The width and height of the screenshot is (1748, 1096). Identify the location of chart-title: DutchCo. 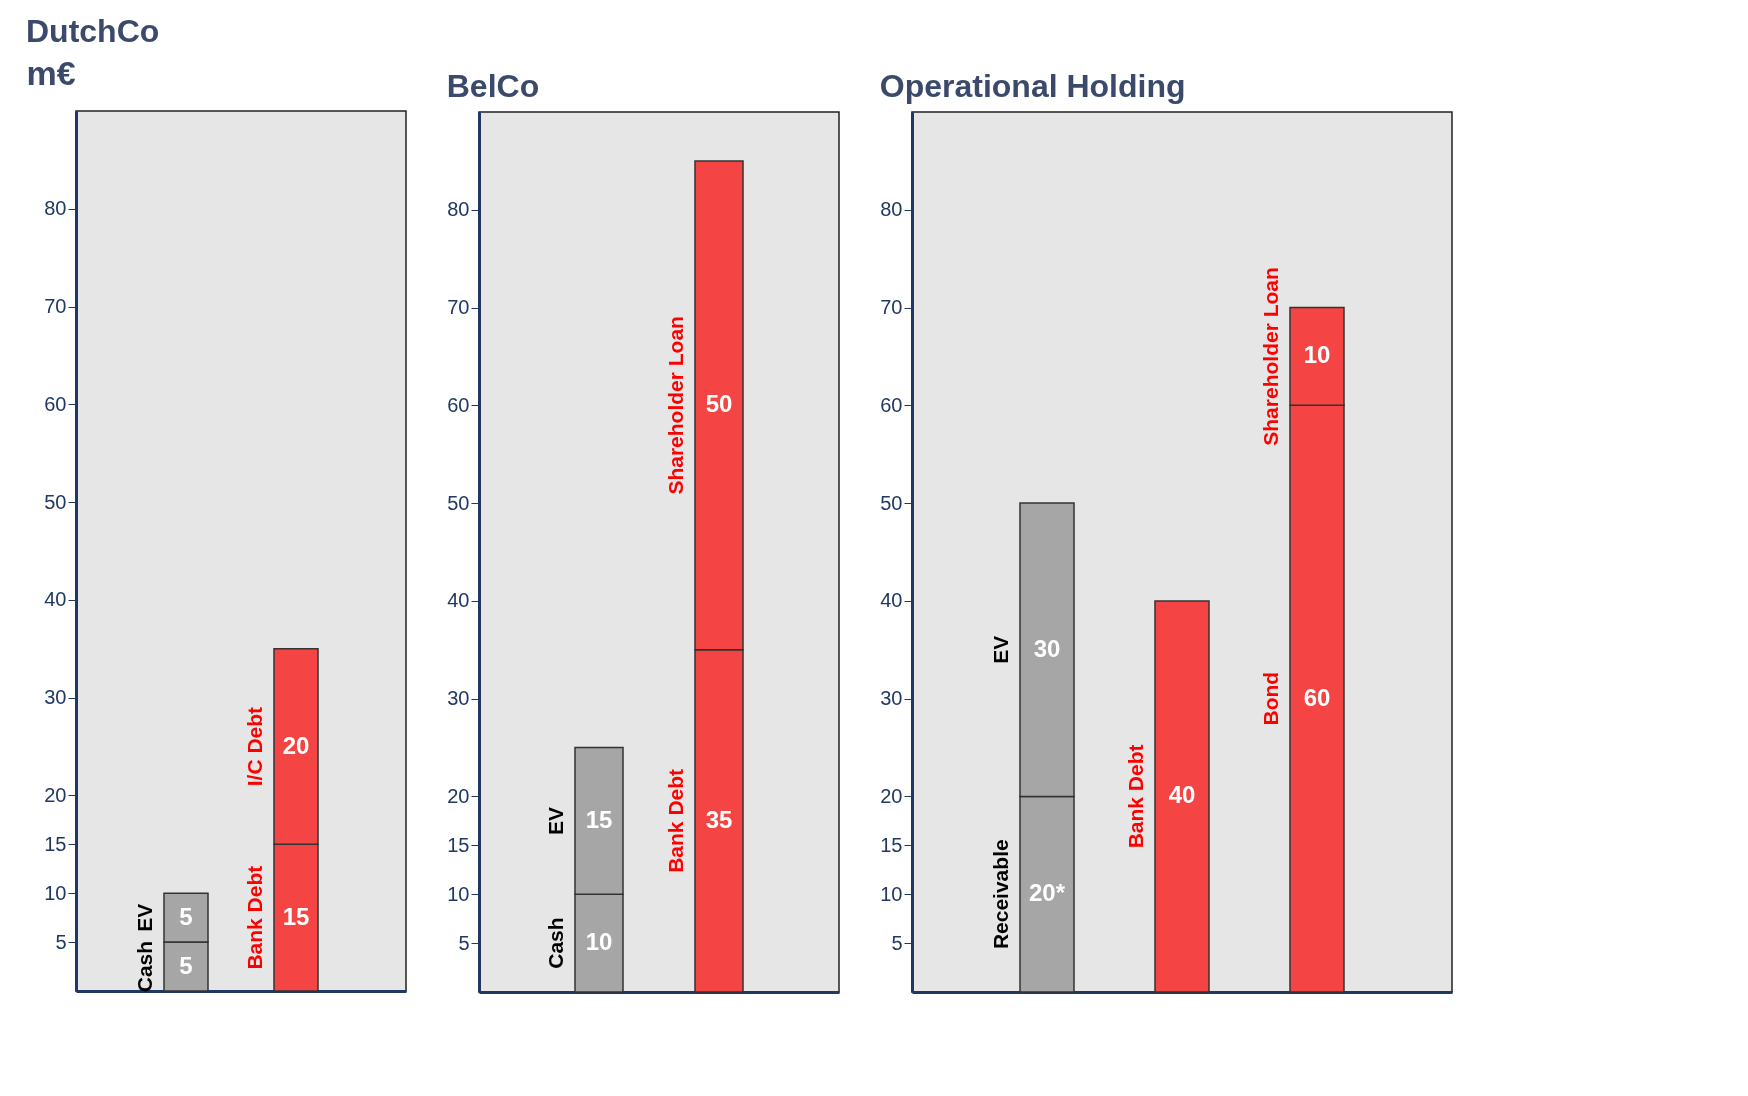
(93, 31).